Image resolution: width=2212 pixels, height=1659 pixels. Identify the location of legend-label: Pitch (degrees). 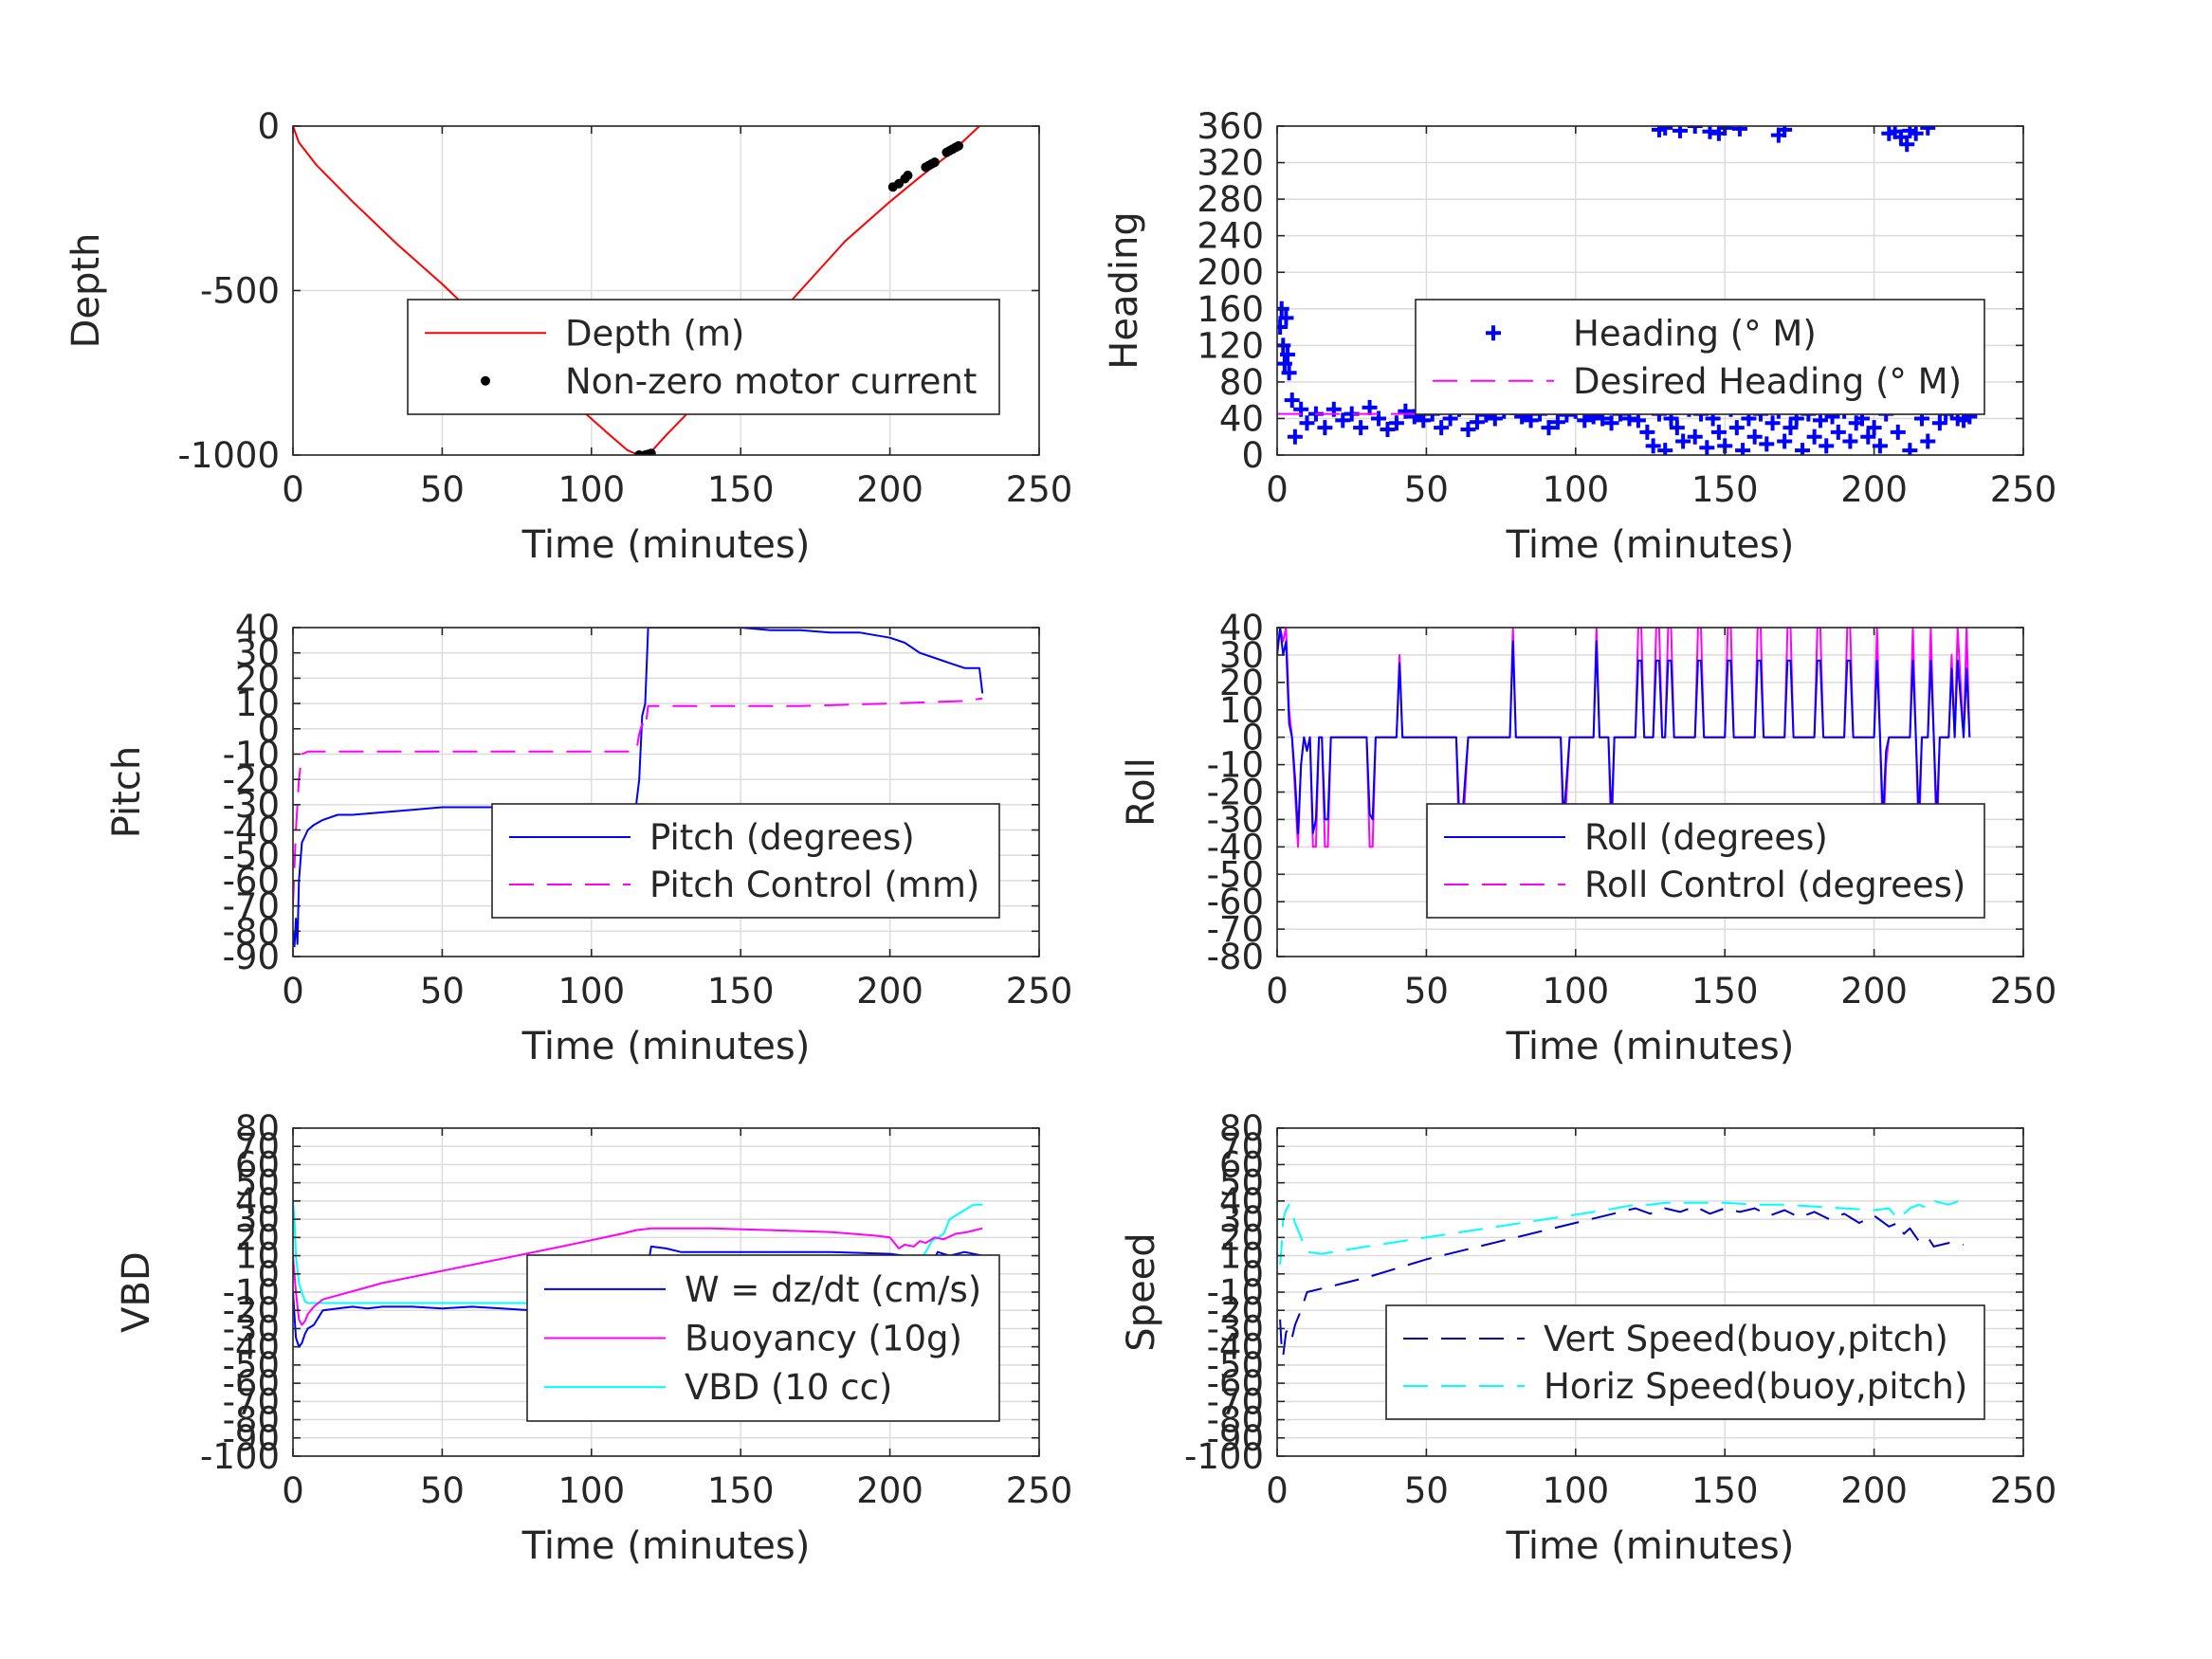
(782, 837).